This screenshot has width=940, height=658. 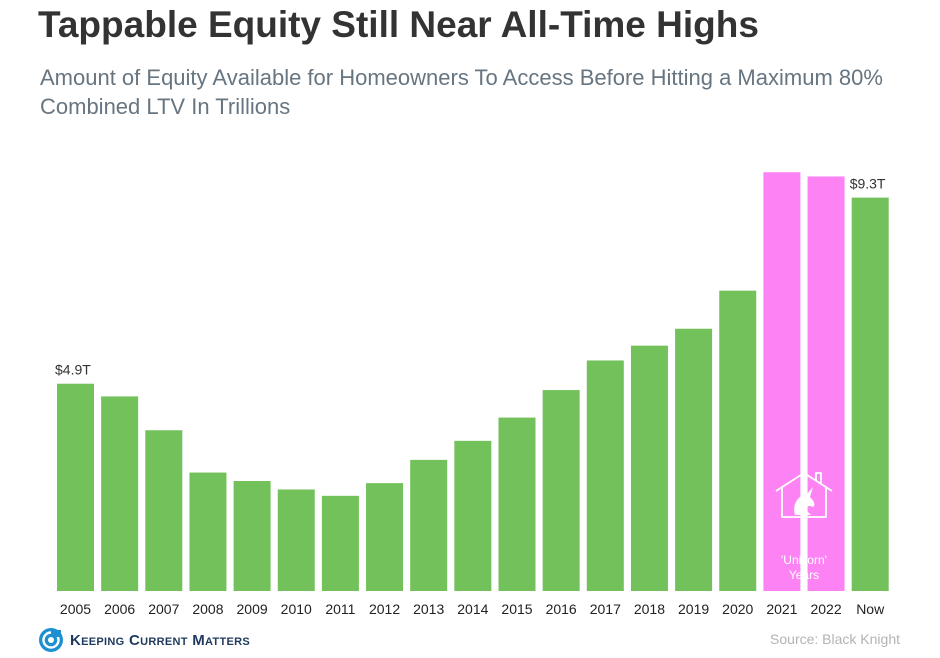 What do you see at coordinates (649, 609) in the screenshot?
I see `x-tick-label: 2018` at bounding box center [649, 609].